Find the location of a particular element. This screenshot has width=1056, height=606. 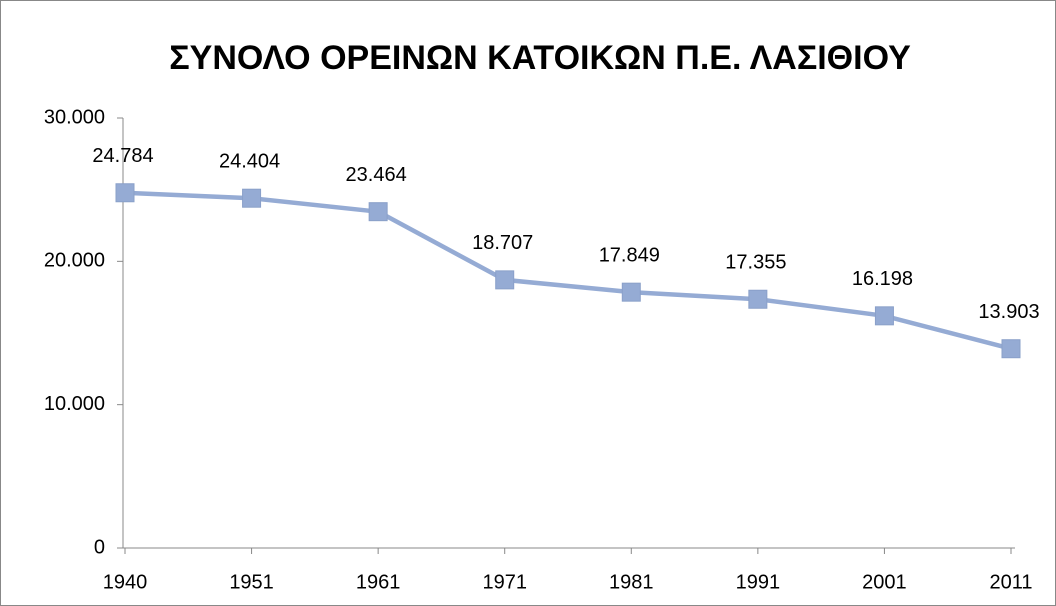

x-tick-label: 1981 is located at coordinates (631, 582).